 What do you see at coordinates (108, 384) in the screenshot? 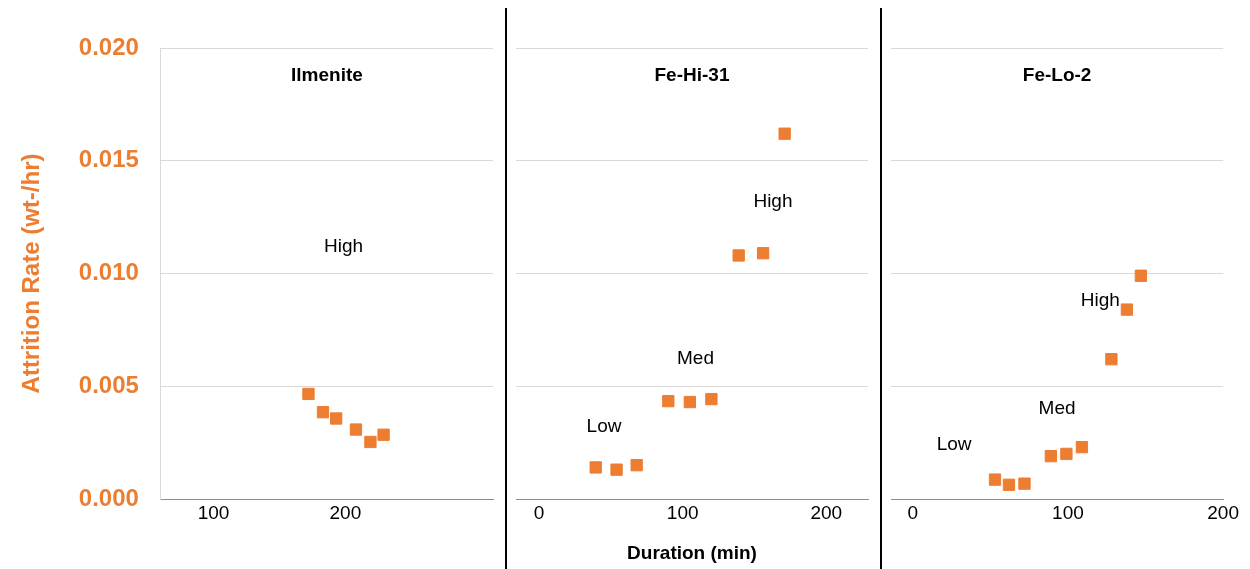
I see `y-tick-label: 0.005` at bounding box center [108, 384].